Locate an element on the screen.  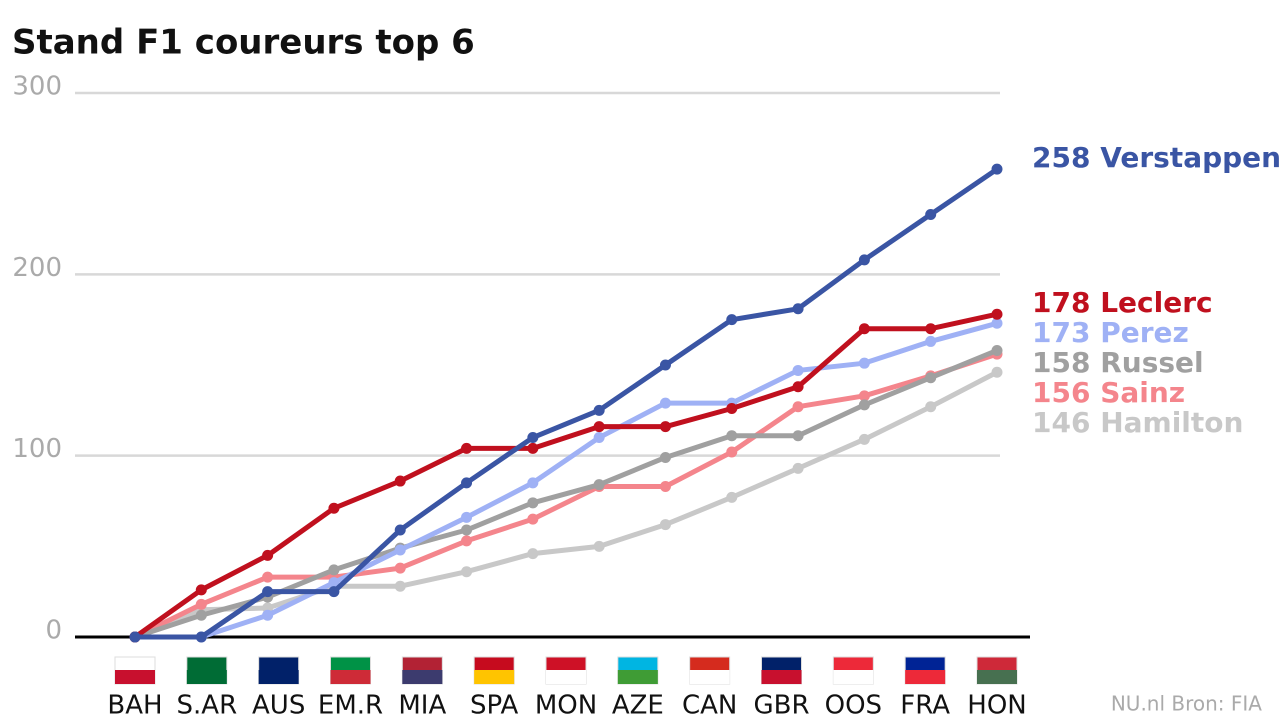
x-tick-label: CAN is located at coordinates (709, 705).